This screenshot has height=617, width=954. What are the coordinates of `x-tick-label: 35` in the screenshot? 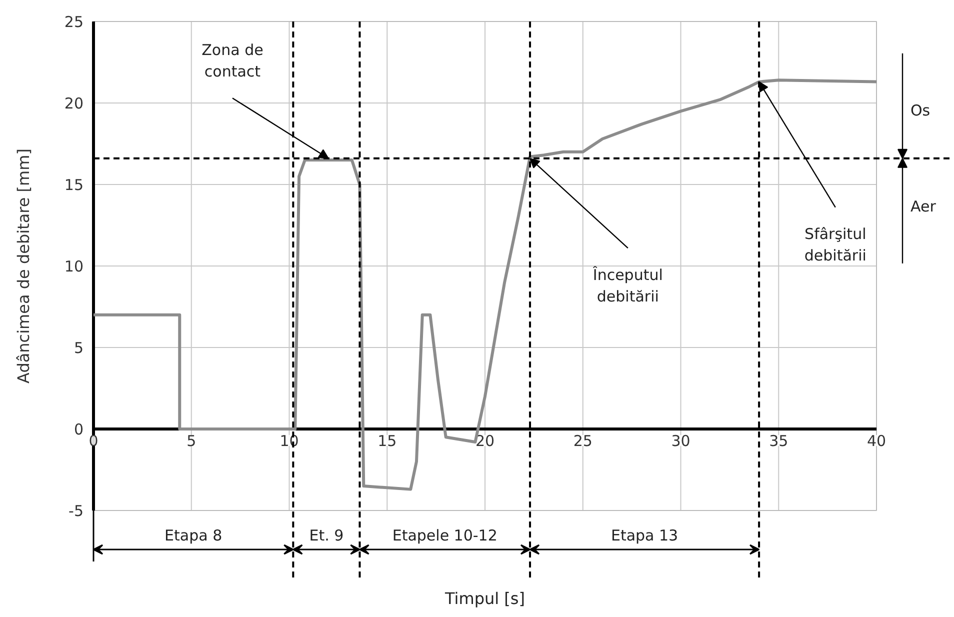 It's located at (778, 441).